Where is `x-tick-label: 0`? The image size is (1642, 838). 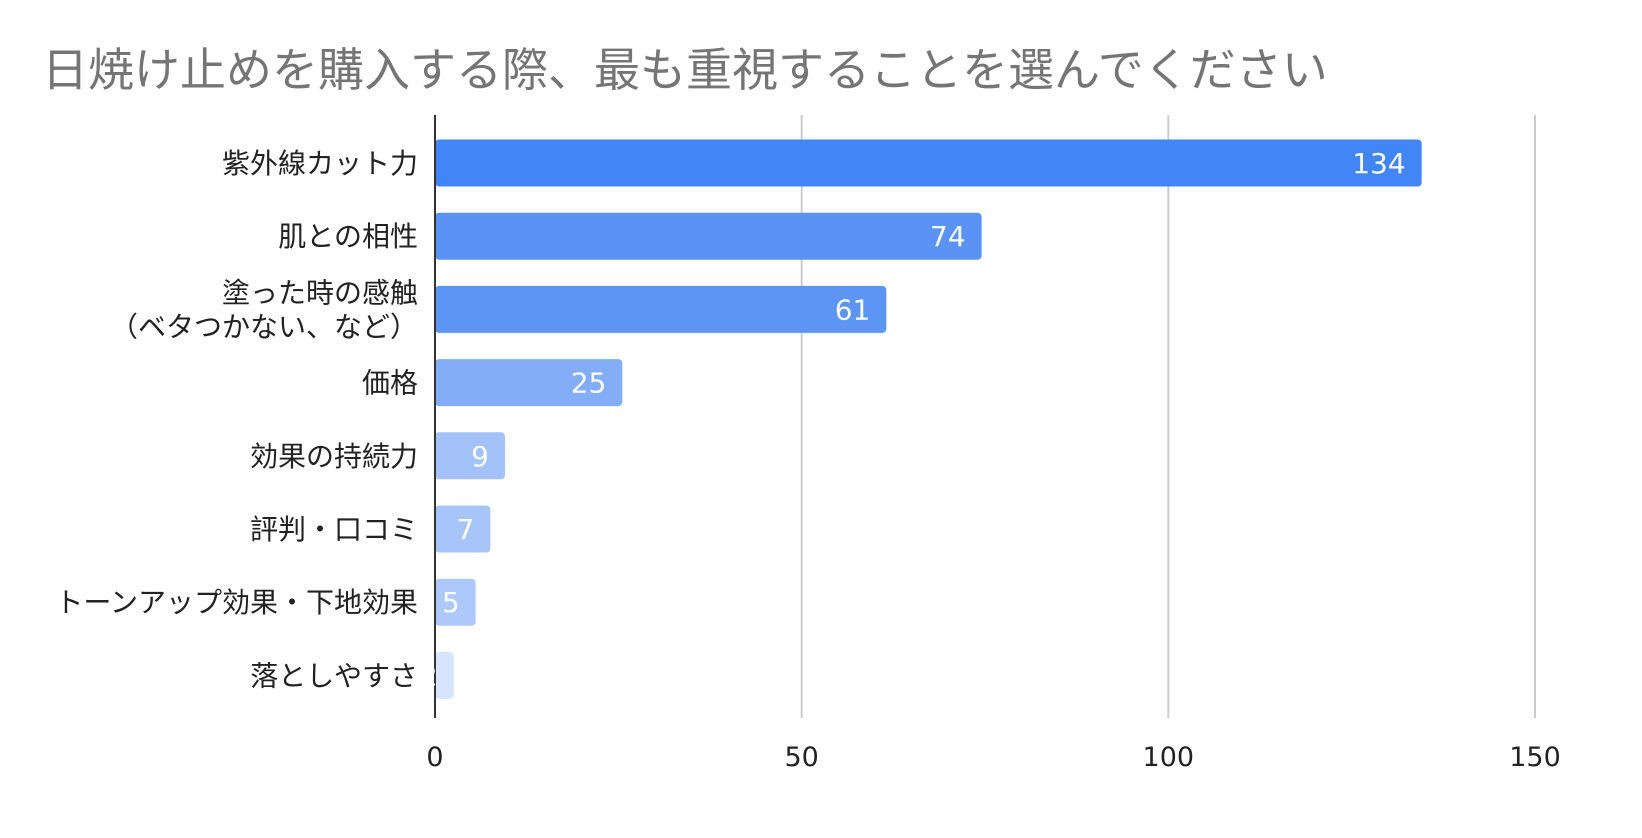
x-tick-label: 0 is located at coordinates (434, 757).